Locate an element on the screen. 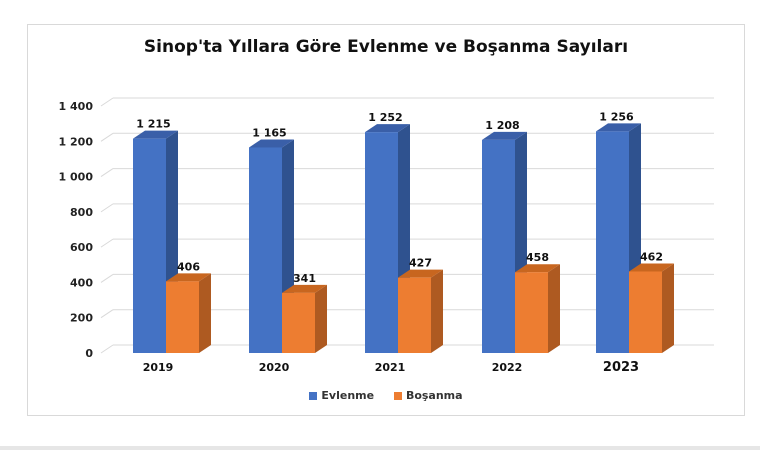  data-label: 427 is located at coordinates (420, 263).